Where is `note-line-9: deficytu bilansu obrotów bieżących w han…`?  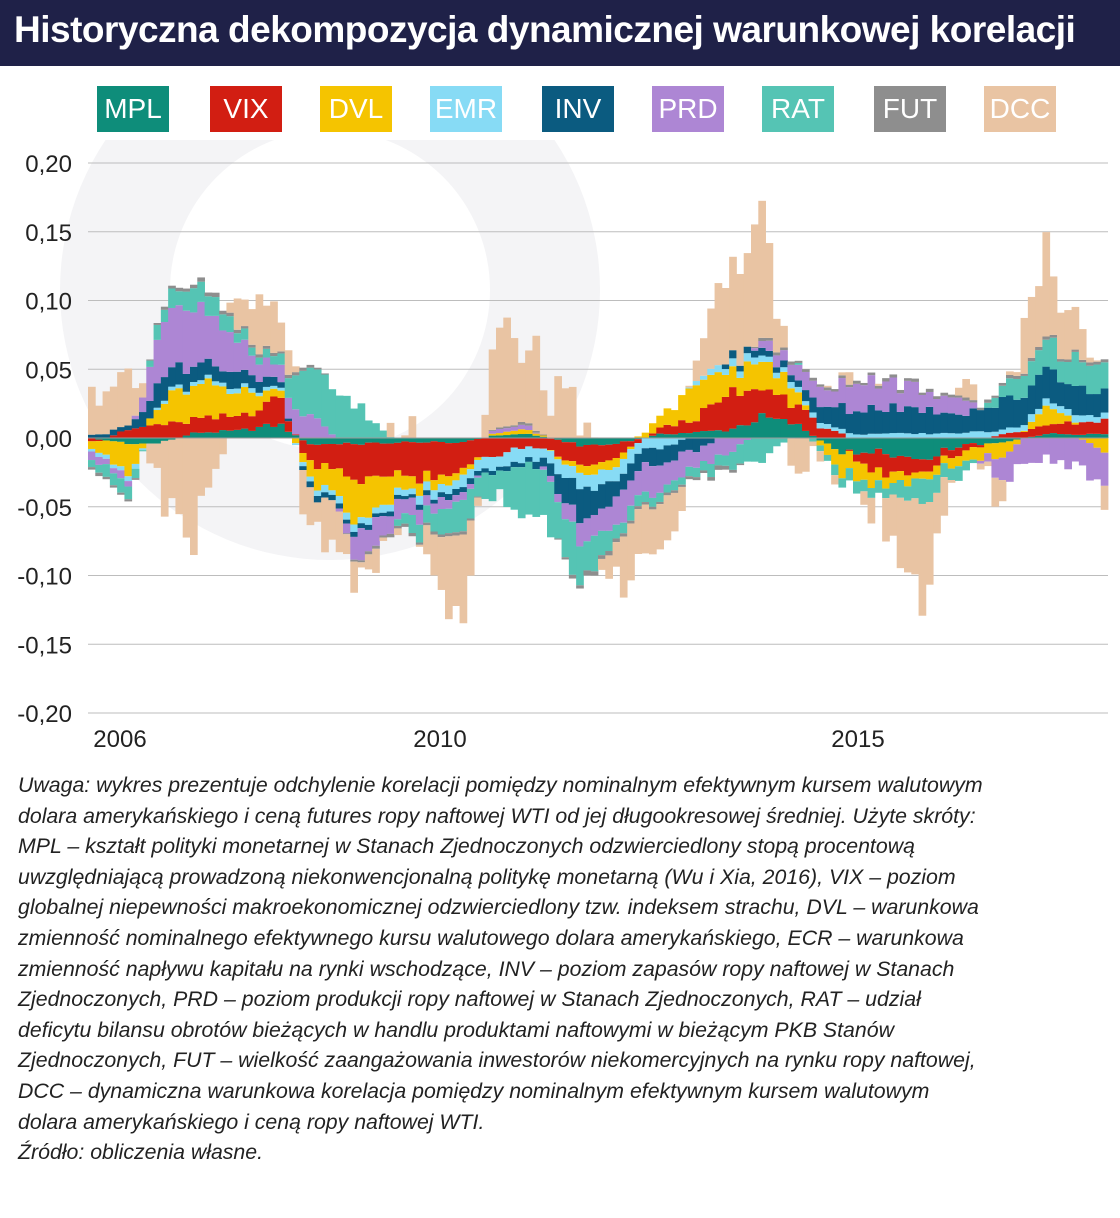 note-line-9: deficytu bilansu obrotów bieżących w han… is located at coordinates (456, 1029).